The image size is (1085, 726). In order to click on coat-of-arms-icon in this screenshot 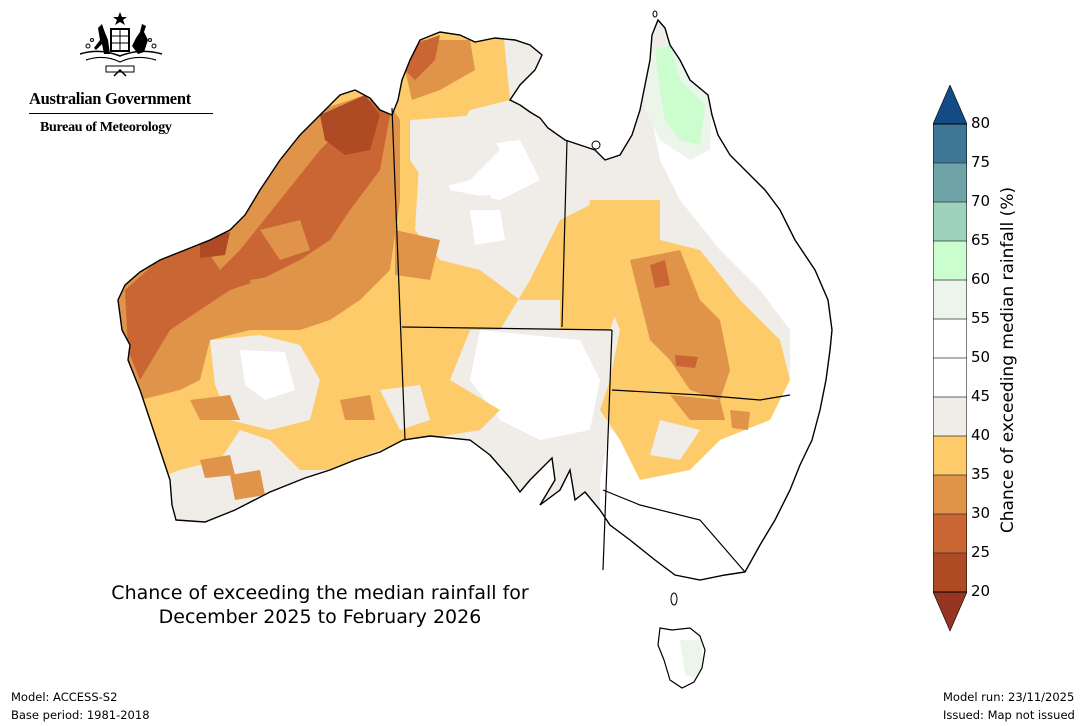, I will do `click(121, 44)`.